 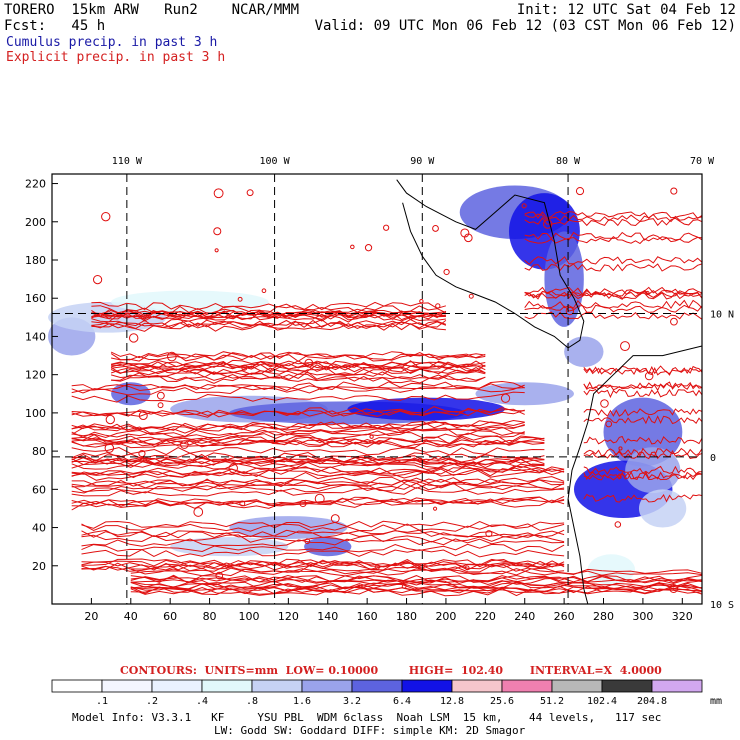 I want to click on x-tick-label: 280, so click(x=603, y=616).